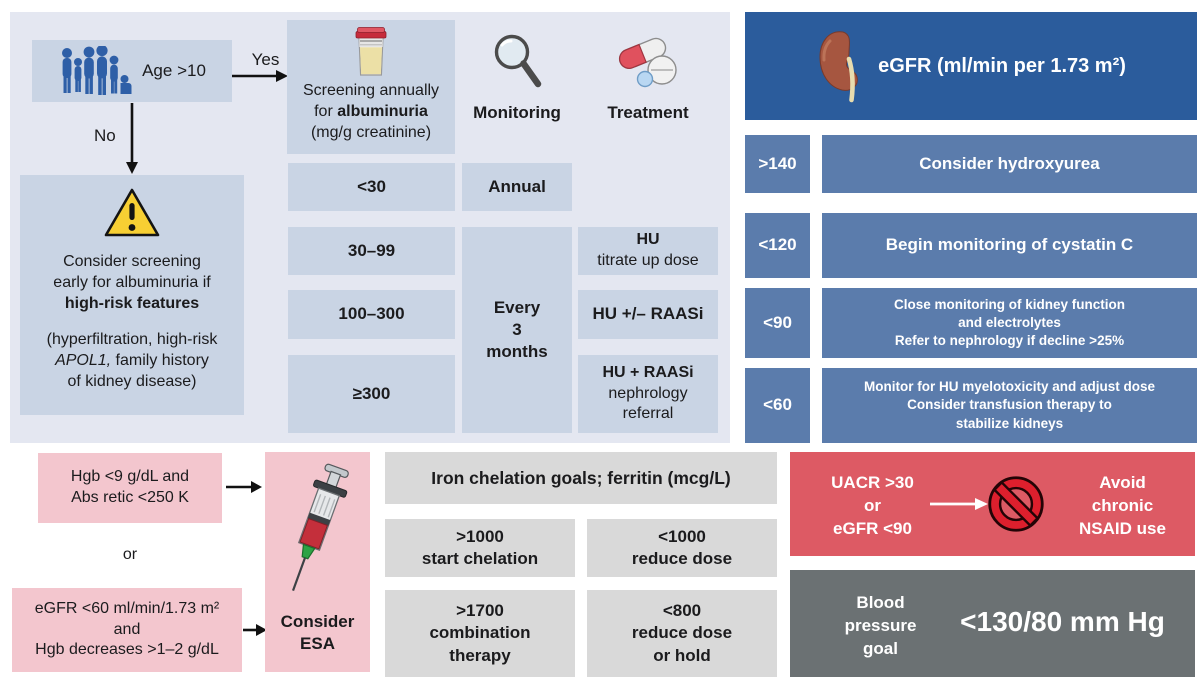  What do you see at coordinates (517, 112) in the screenshot?
I see `monitoring-header: Monitoring` at bounding box center [517, 112].